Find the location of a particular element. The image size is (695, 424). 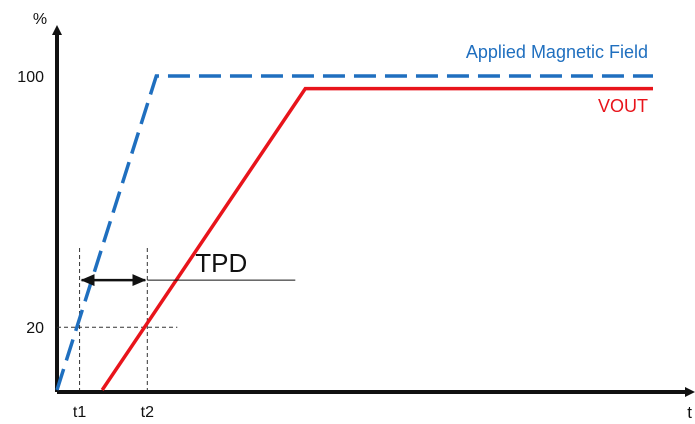

tpd-label: TPD is located at coordinates (221, 263).